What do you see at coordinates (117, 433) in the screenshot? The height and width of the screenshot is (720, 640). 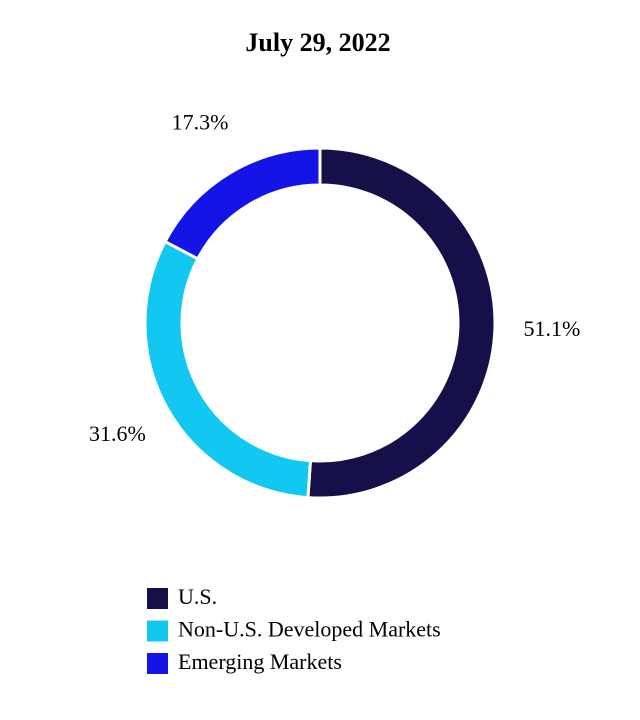 I see `value-label: 31.6%` at bounding box center [117, 433].